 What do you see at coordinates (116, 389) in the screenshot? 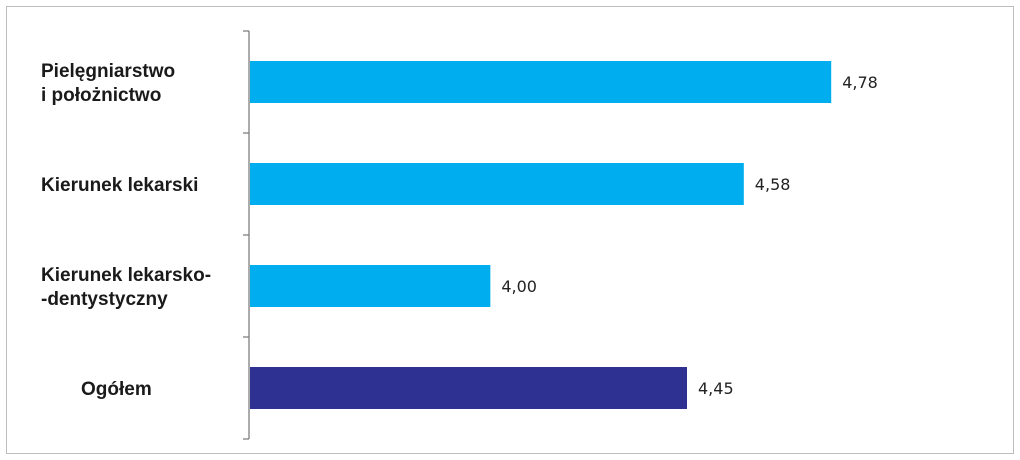
I see `category-label: Ogółem` at bounding box center [116, 389].